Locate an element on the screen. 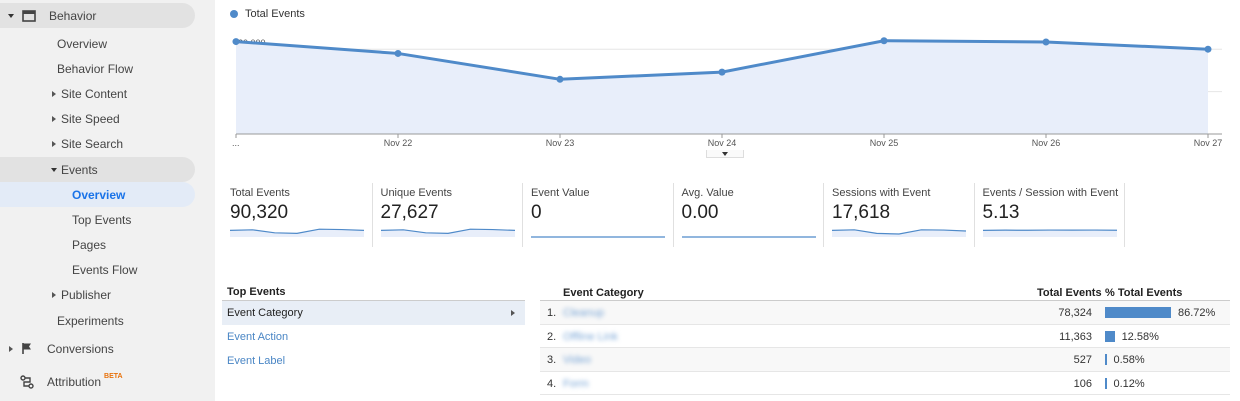  x-tick-label: Nov 22 is located at coordinates (398, 143).